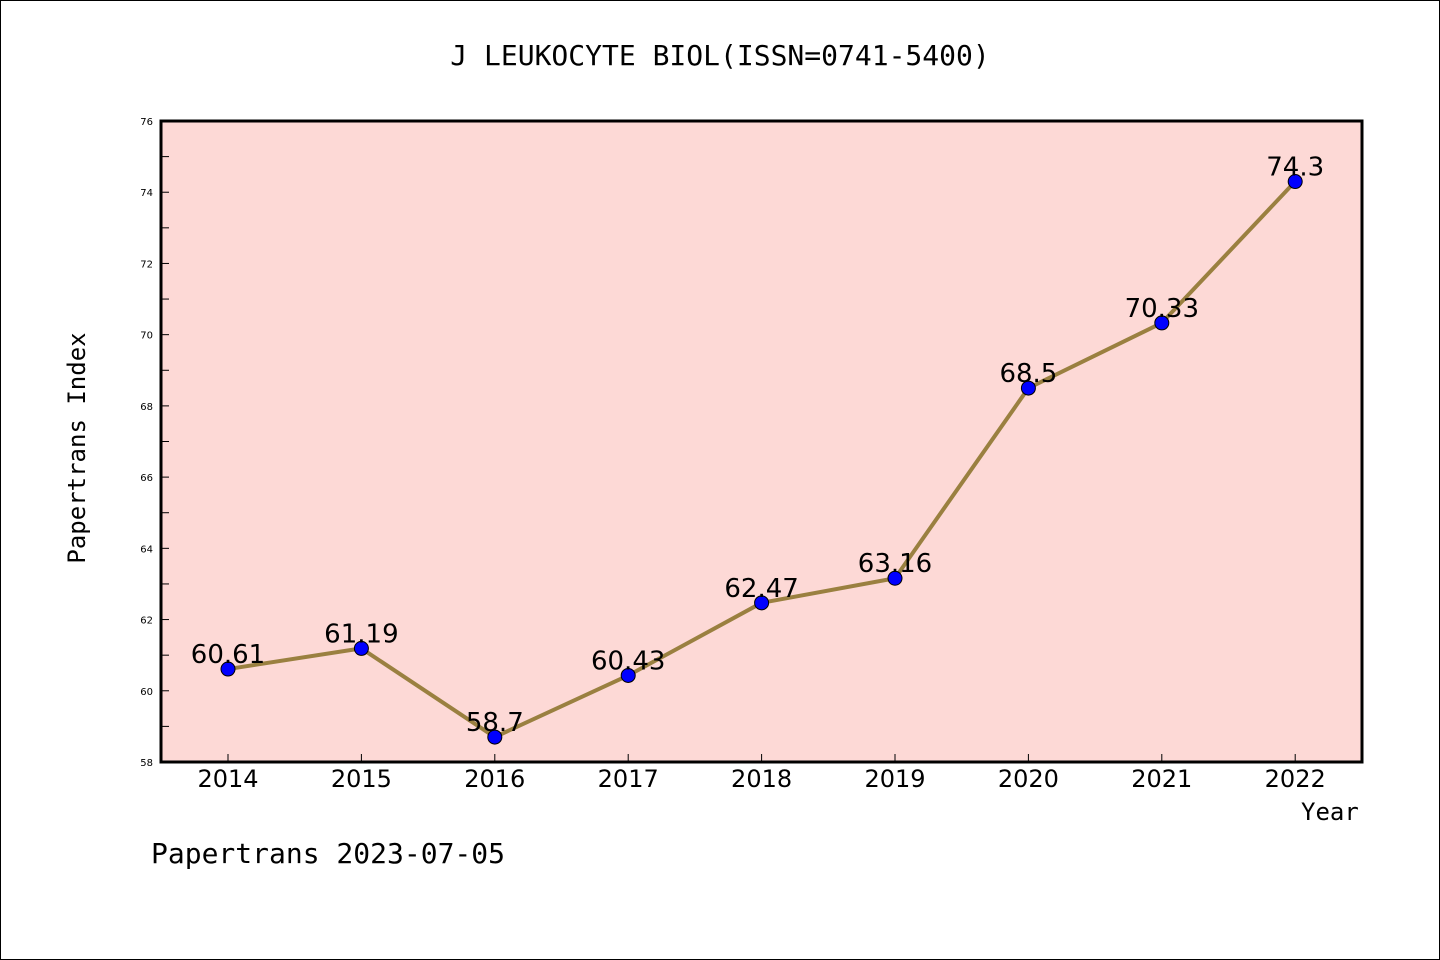 The width and height of the screenshot is (1440, 960). Describe the element at coordinates (146, 122) in the screenshot. I see `y-tick-label: 76` at that location.